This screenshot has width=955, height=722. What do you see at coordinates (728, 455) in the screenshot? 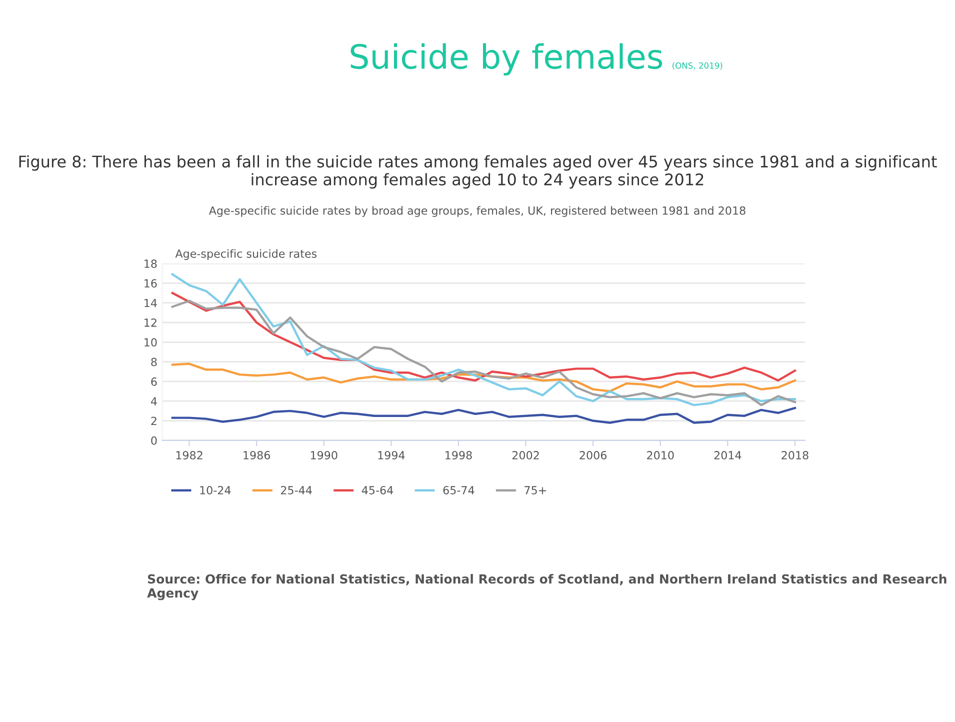
I see `x-tick-label: 2014` at bounding box center [728, 455].